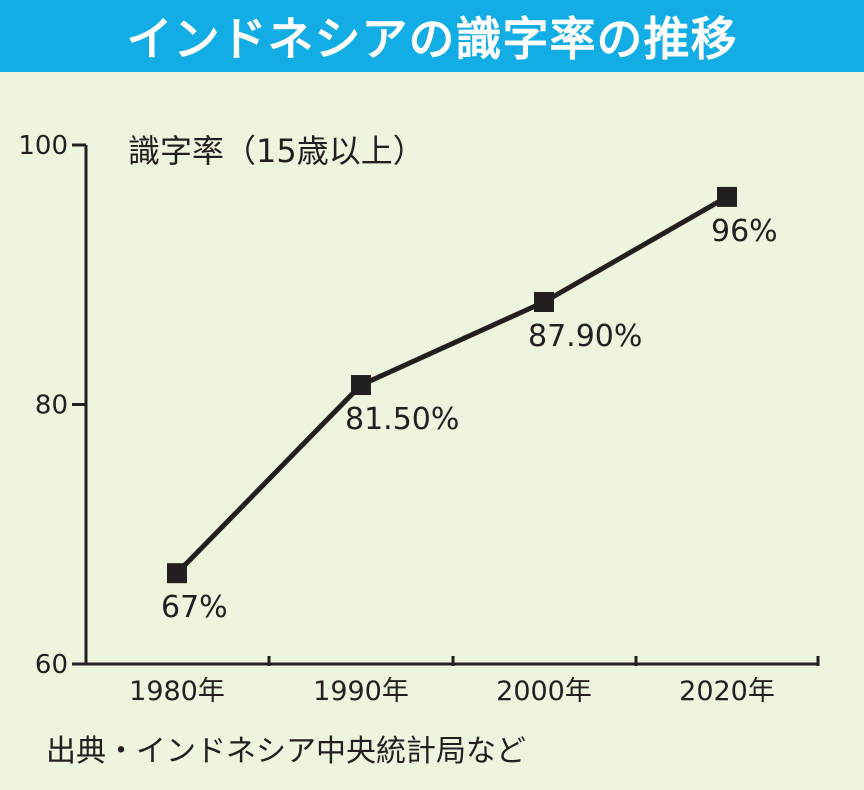 This screenshot has height=790, width=864. What do you see at coordinates (43, 146) in the screenshot?
I see `y-tick-label: 100` at bounding box center [43, 146].